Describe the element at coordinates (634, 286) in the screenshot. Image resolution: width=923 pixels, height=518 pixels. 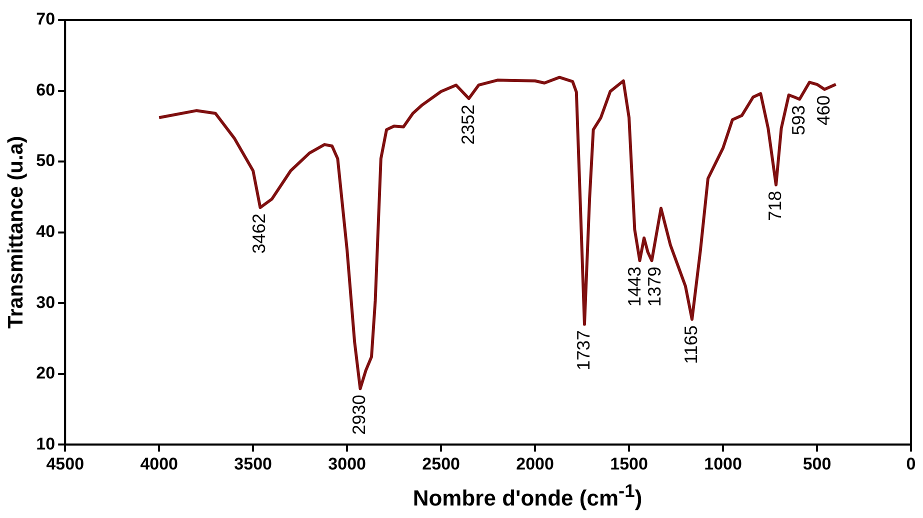
I see `annotation: 1443` at that location.